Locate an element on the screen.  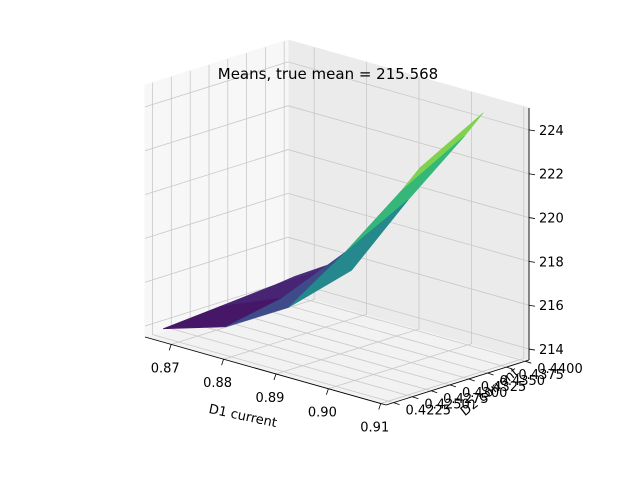
y-tick-label: 0.4225 is located at coordinates (429, 411).